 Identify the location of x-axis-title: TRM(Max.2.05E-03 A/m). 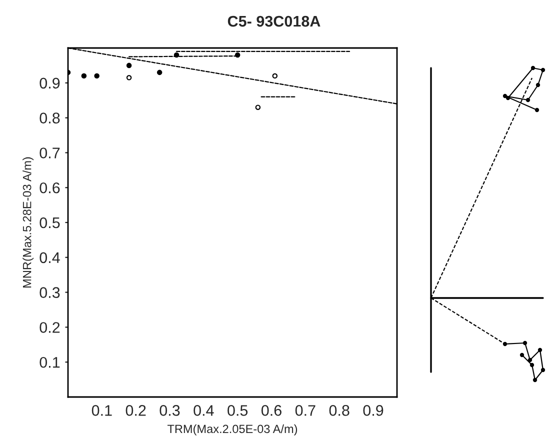
(232, 430).